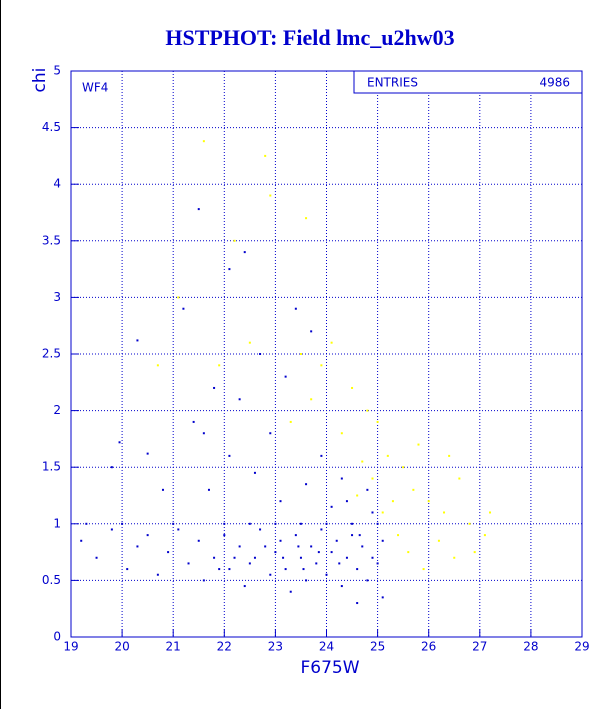 The image size is (612, 709). What do you see at coordinates (57, 71) in the screenshot?
I see `y-tick-label: 5` at bounding box center [57, 71].